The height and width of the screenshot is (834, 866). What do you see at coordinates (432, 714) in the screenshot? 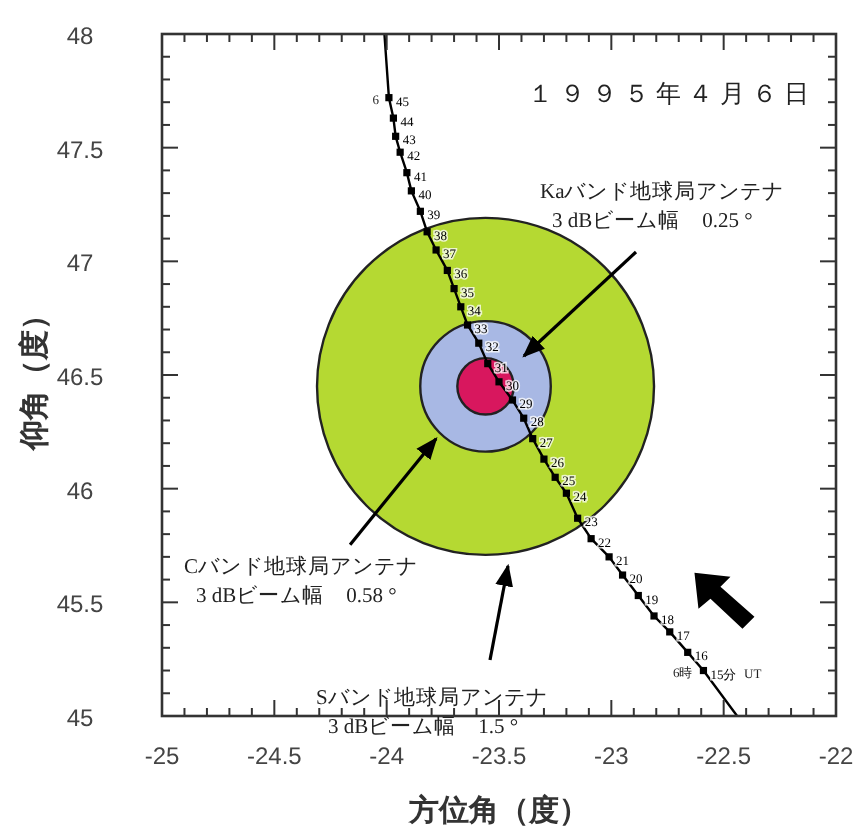
I see `annotation: Sバンド地球局アンテナ 3 dBビーム幅 1.5 °` at bounding box center [432, 714].